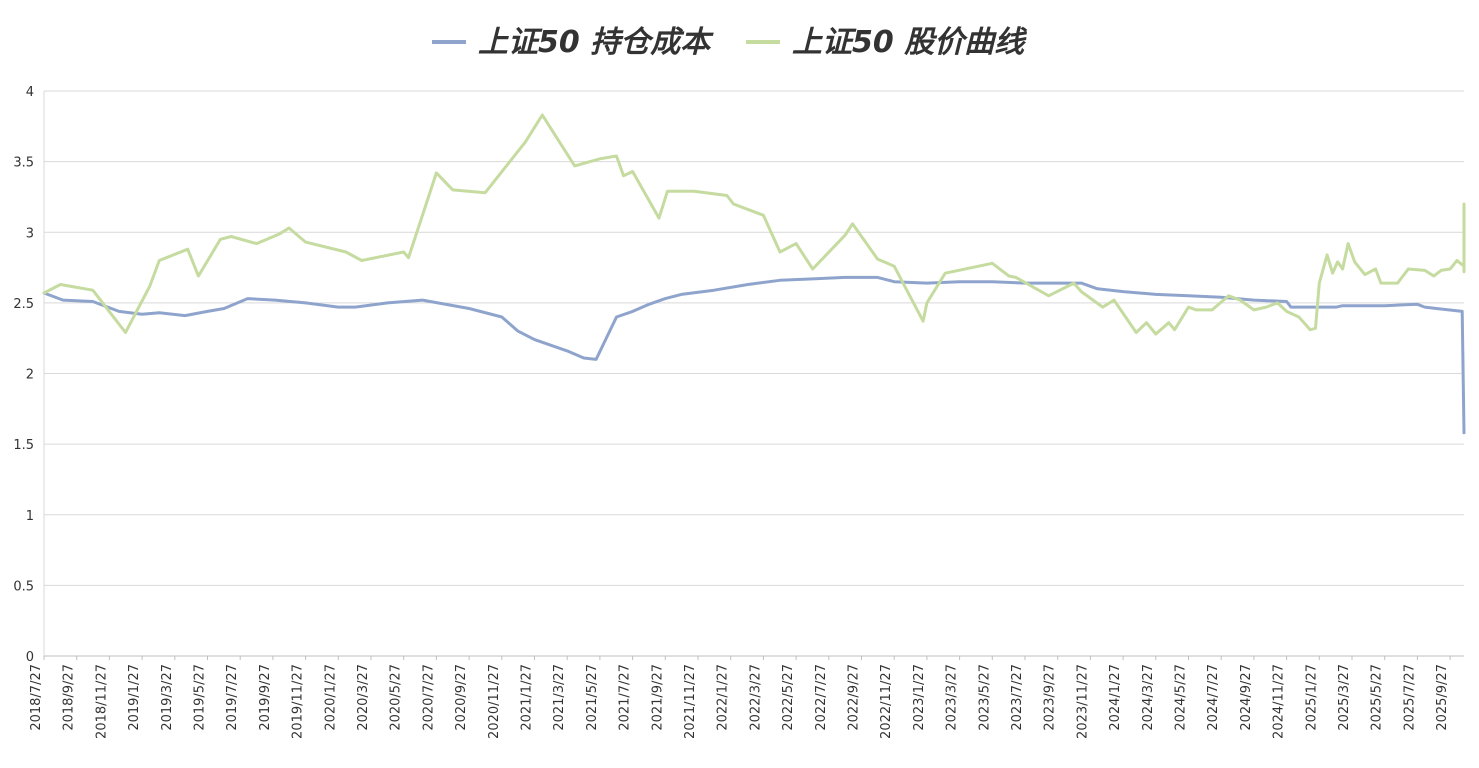 This screenshot has width=1479, height=768. What do you see at coordinates (1442, 697) in the screenshot?
I see `x-tick-label: 2025/9/27` at bounding box center [1442, 697].